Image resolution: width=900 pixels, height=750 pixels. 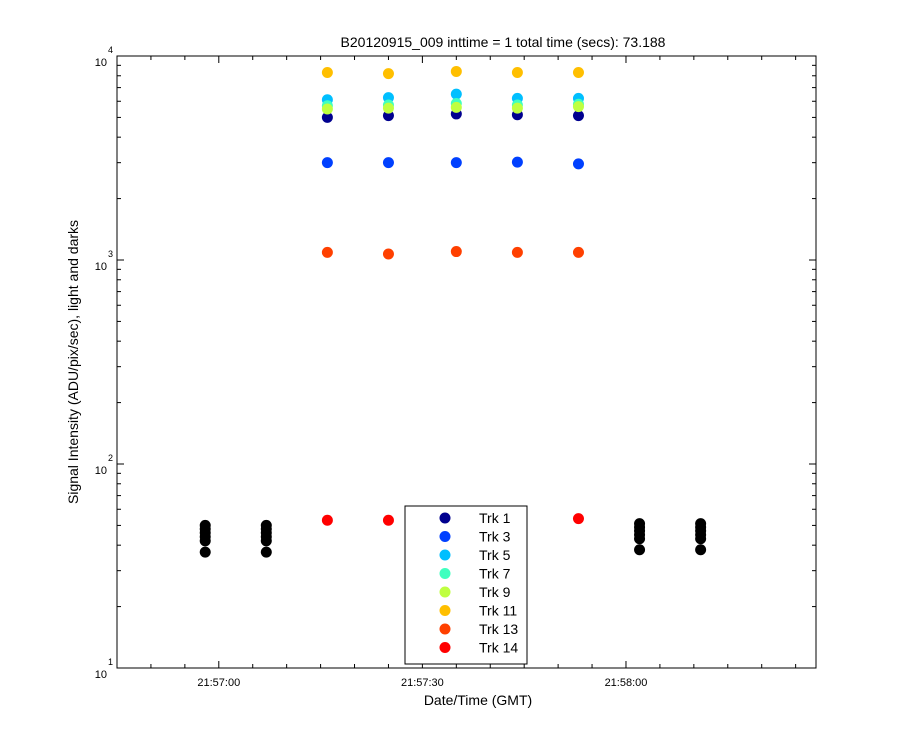 What do you see at coordinates (110, 254) in the screenshot?
I see `y-tick-label-exp: 3` at bounding box center [110, 254].